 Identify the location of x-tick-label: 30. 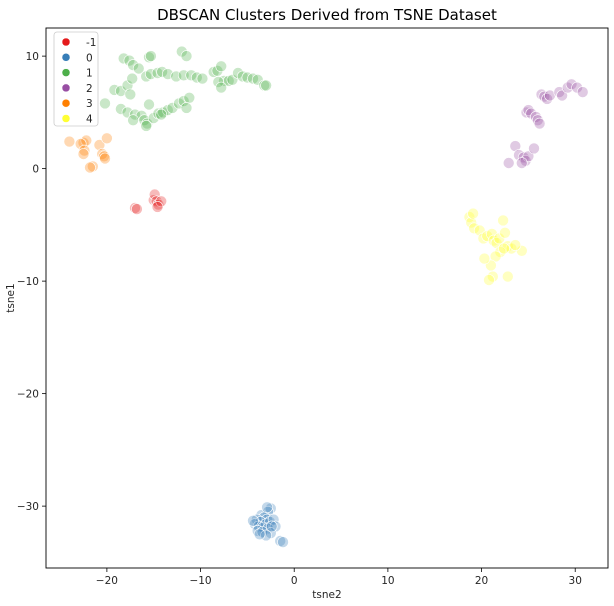
(575, 581).